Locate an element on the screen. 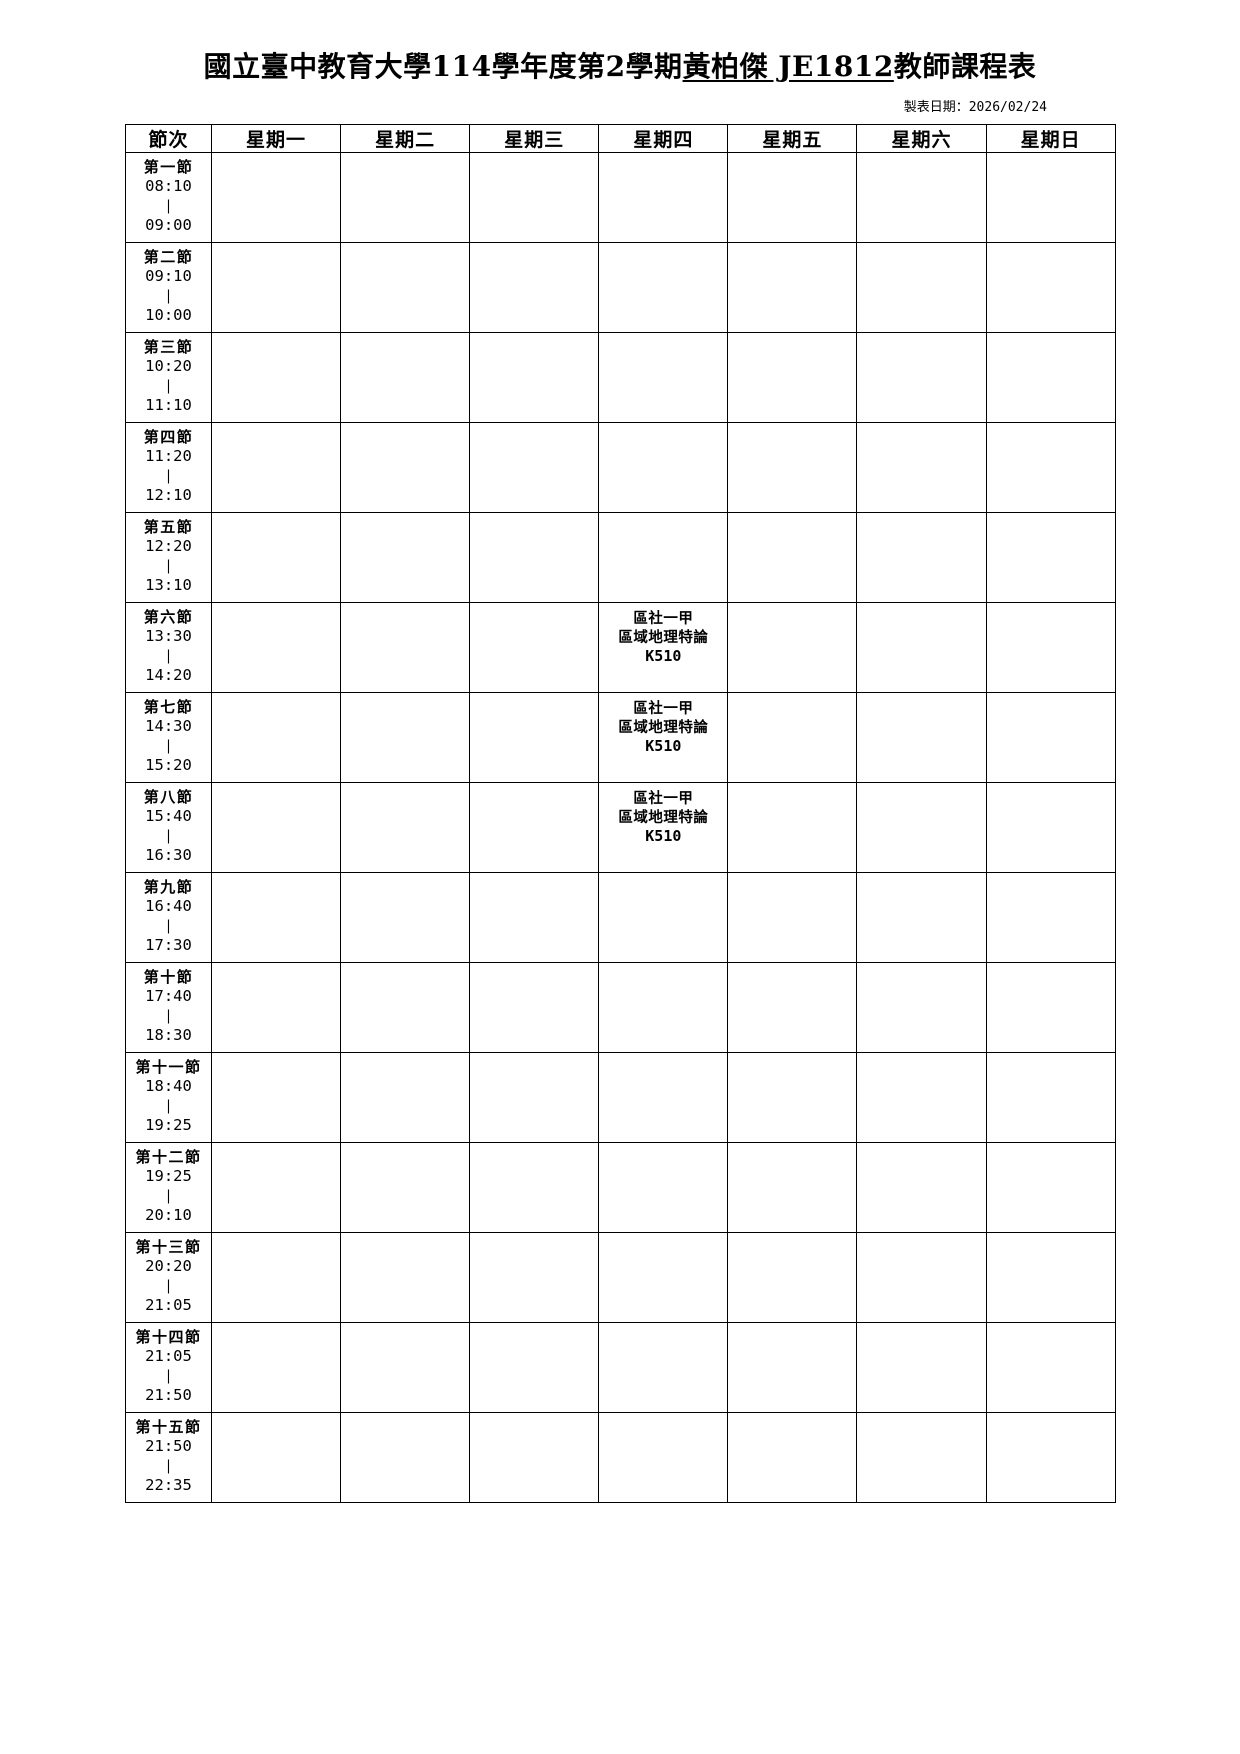  period-end-time: 19:25 is located at coordinates (168, 1124).